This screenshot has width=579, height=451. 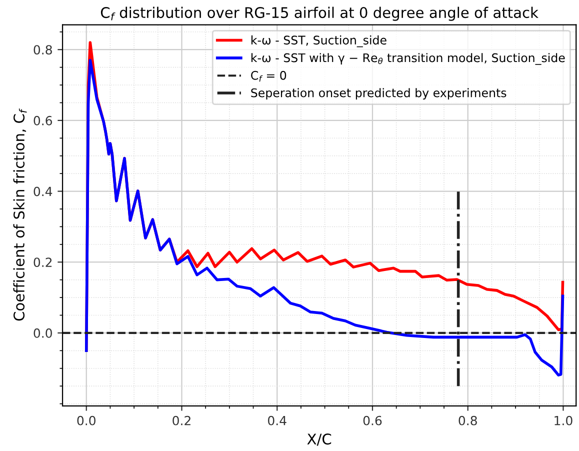 What do you see at coordinates (43, 191) in the screenshot?
I see `y-tick-label: 0.4` at bounding box center [43, 191].